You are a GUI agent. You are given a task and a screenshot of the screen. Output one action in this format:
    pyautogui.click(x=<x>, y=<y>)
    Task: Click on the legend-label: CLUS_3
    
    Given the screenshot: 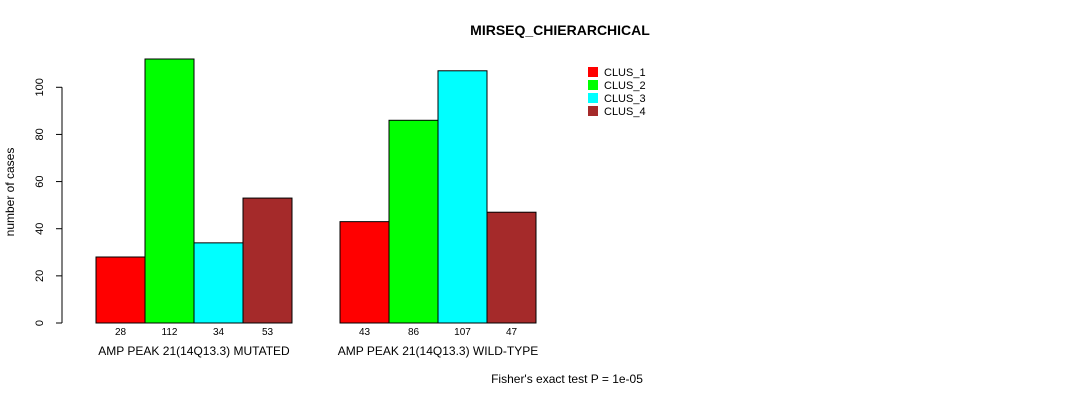 What is the action you would take?
    pyautogui.click(x=625, y=99)
    